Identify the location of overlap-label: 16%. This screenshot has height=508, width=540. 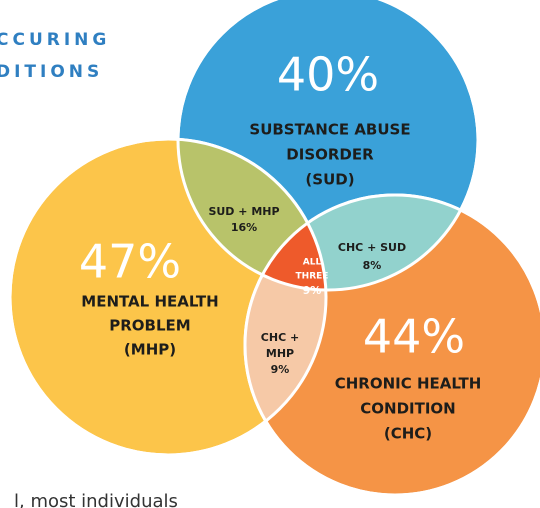
(244, 227).